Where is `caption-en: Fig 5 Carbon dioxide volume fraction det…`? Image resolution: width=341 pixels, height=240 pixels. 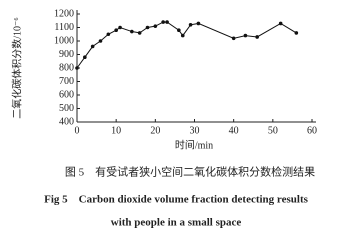
caption-en: Fig 5 Carbon dioxide volume fraction det… is located at coordinates (176, 200).